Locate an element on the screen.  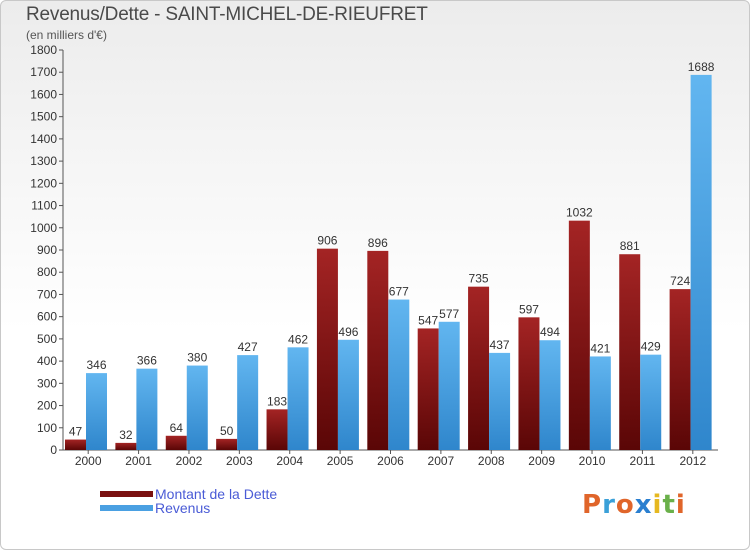
x-tick-label: 2009 is located at coordinates (541, 461).